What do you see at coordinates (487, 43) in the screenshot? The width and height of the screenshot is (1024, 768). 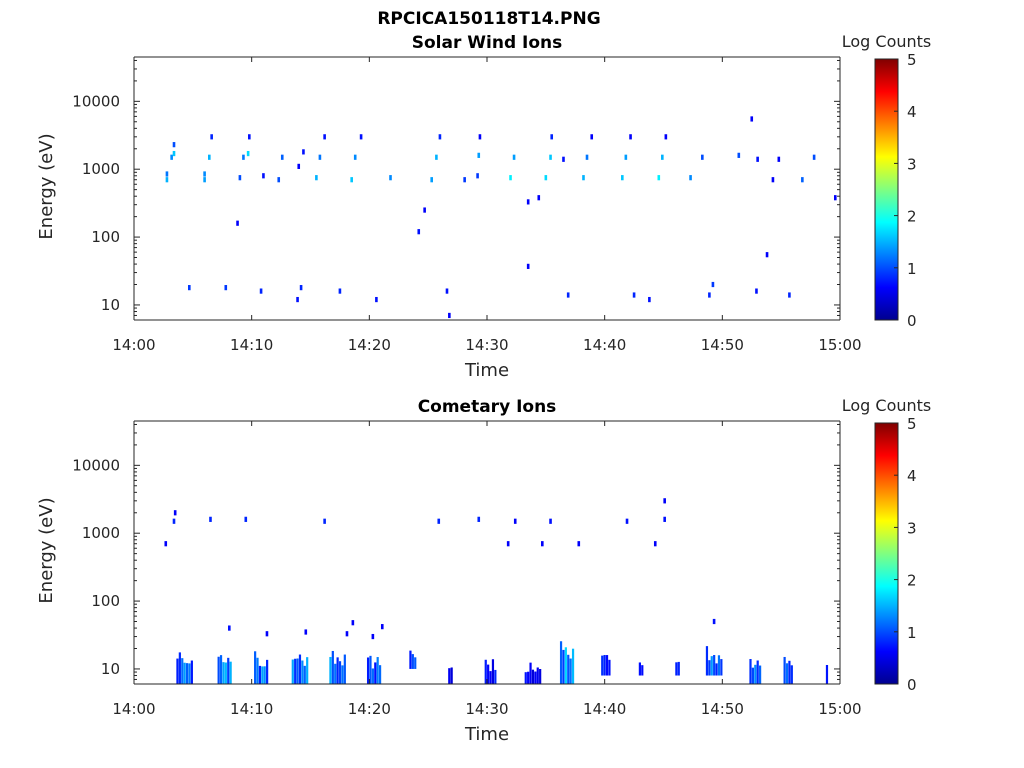 I see `panel-title: Solar Wind Ions` at bounding box center [487, 43].